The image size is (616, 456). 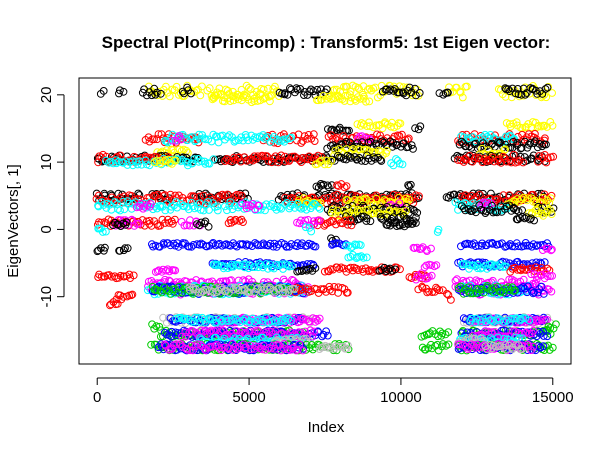 I want to click on x-tick-label: 5000, so click(x=248, y=397).